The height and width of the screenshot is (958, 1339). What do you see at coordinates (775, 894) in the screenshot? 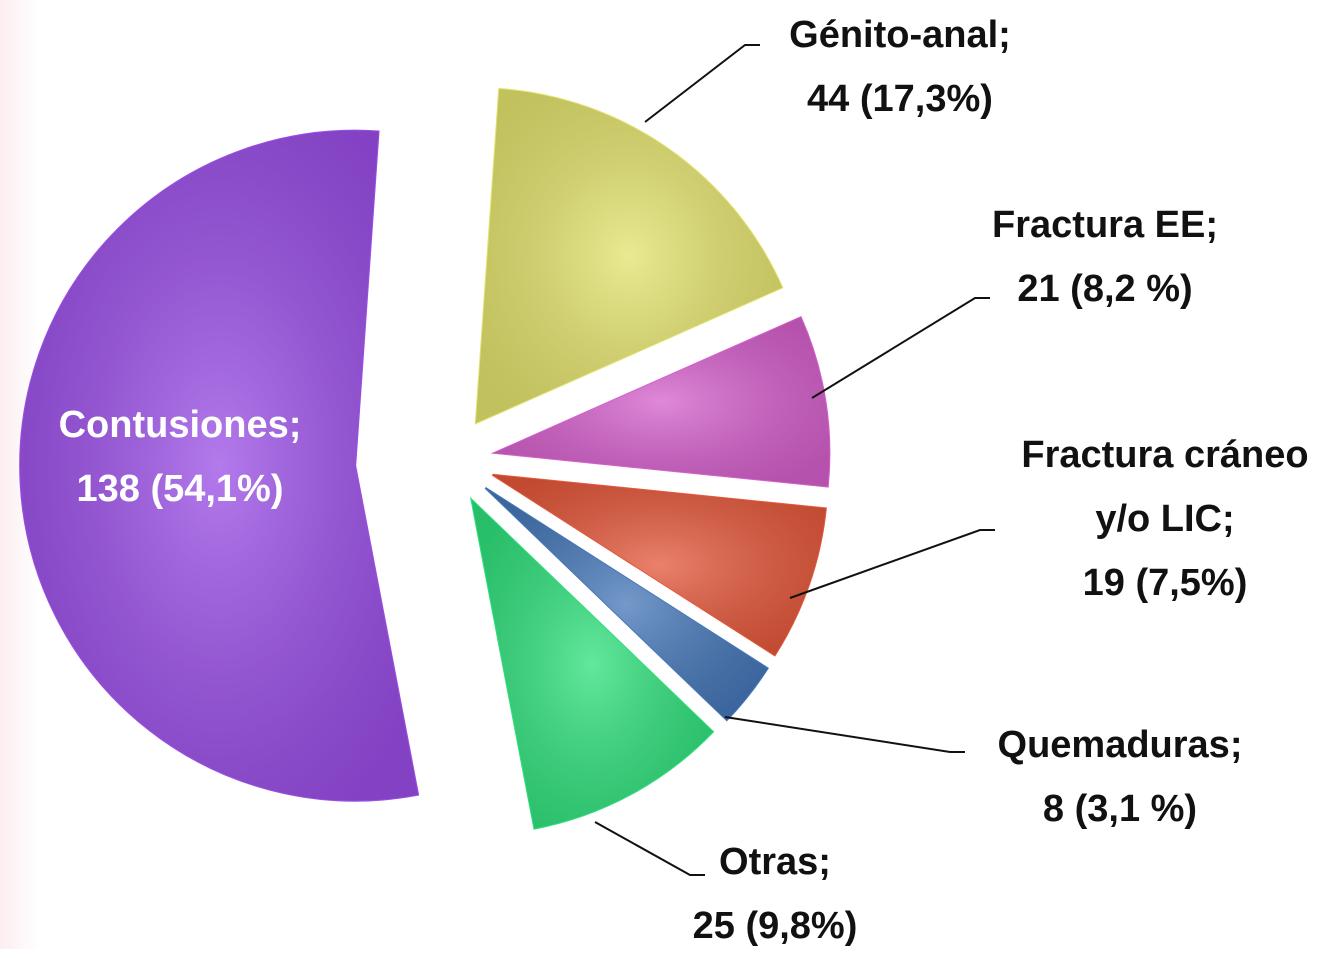
I see `slice-label: Otras; 25 (9,8%)` at bounding box center [775, 894].